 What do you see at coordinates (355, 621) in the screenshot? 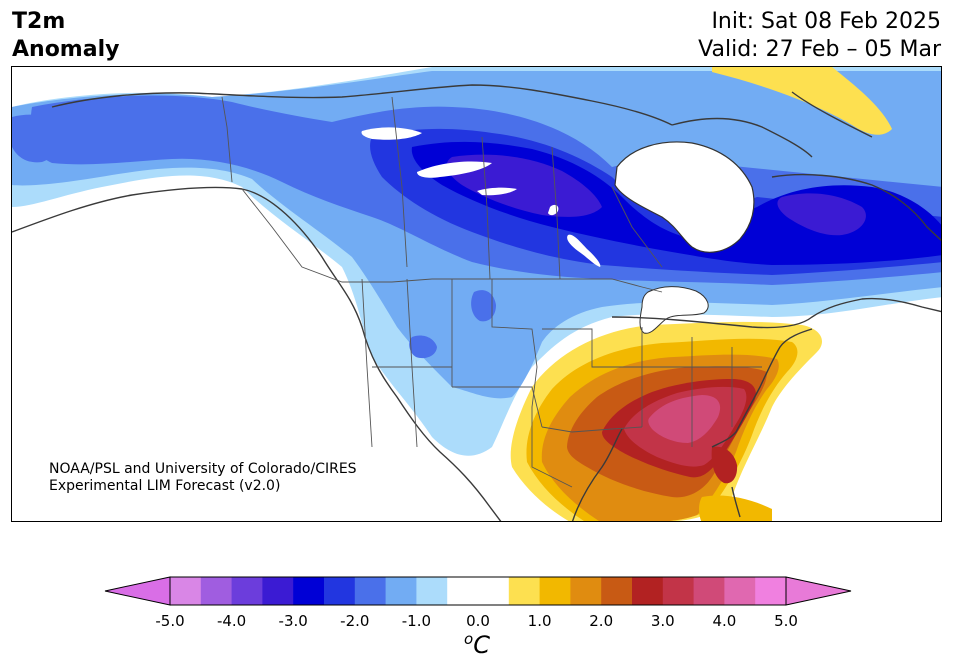
I see `colorbar-tick-label: -2.0` at bounding box center [355, 621].